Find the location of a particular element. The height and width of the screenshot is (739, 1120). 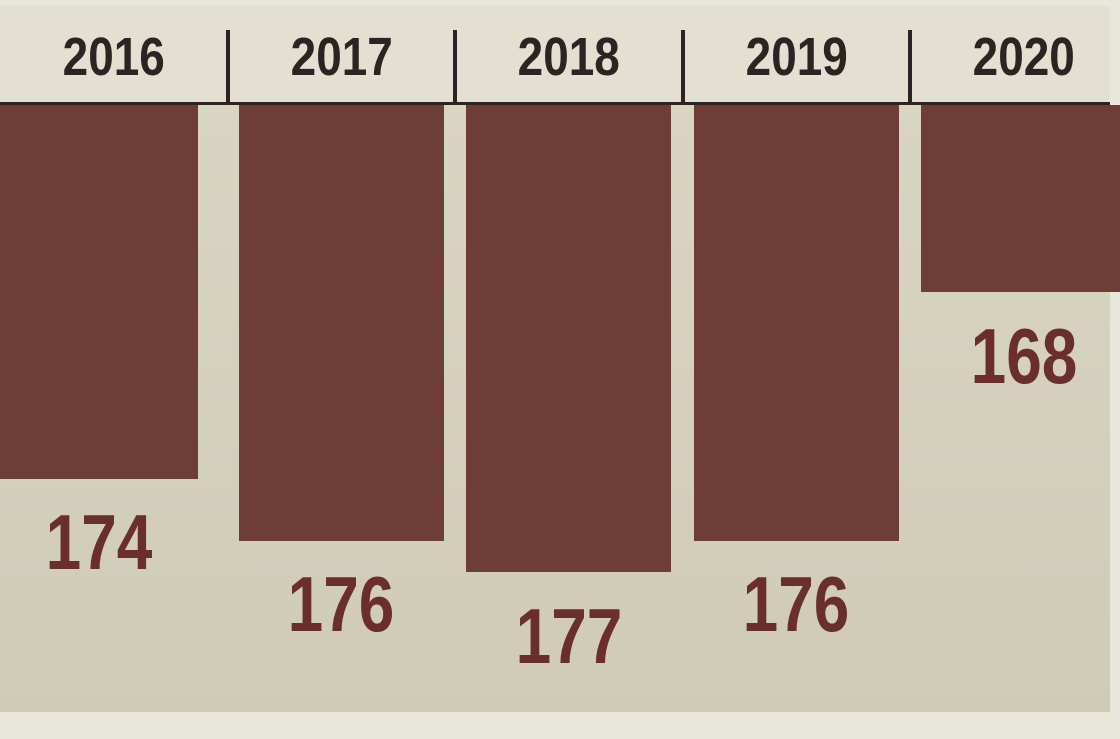

value-label-2016: 174 is located at coordinates (99, 542).